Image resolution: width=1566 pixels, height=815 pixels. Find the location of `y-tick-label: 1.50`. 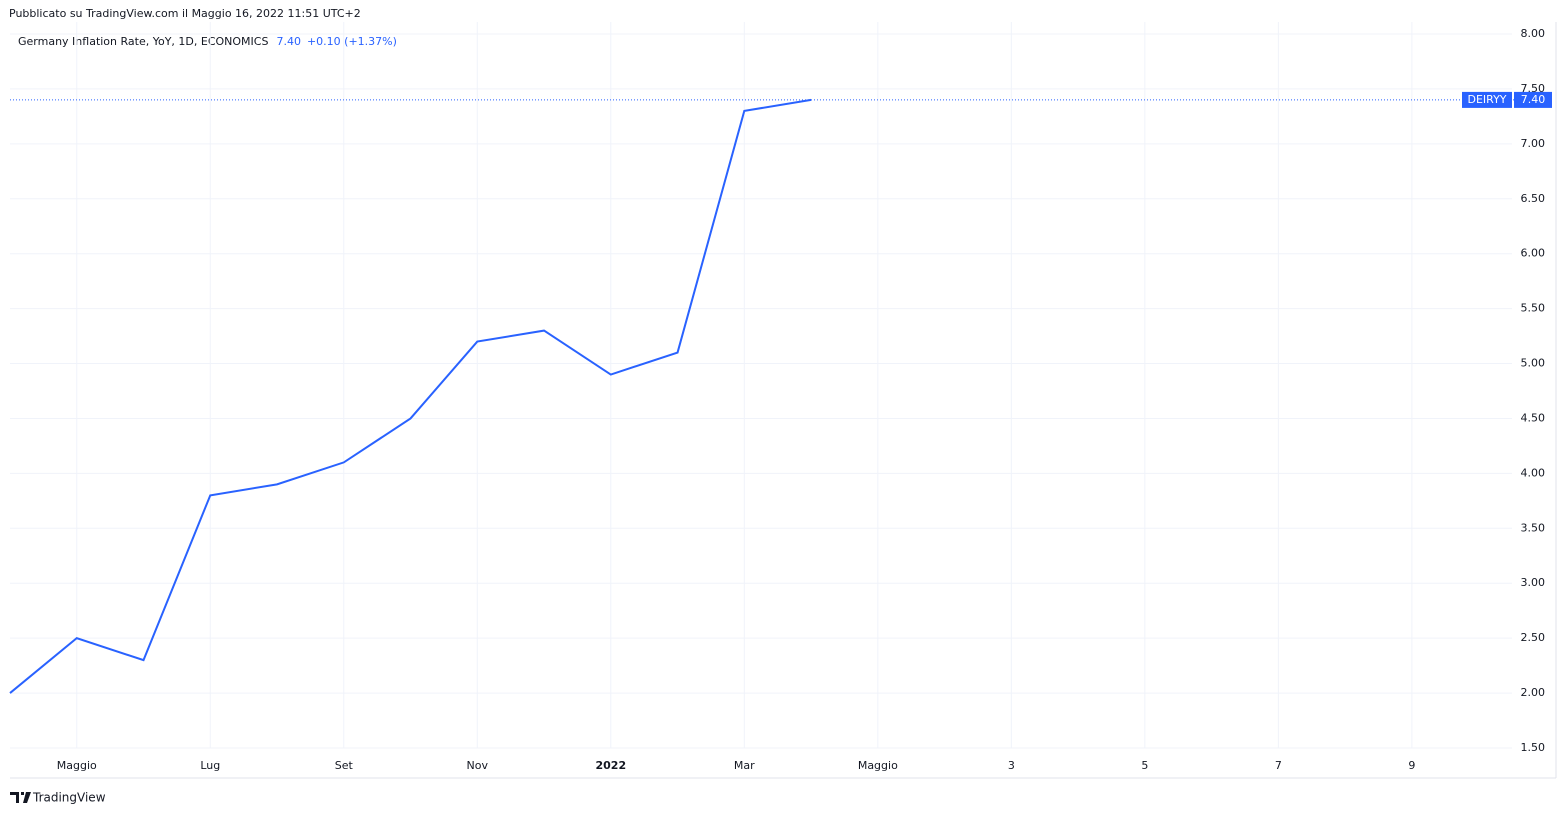

y-tick-label: 1.50 is located at coordinates (1533, 747).